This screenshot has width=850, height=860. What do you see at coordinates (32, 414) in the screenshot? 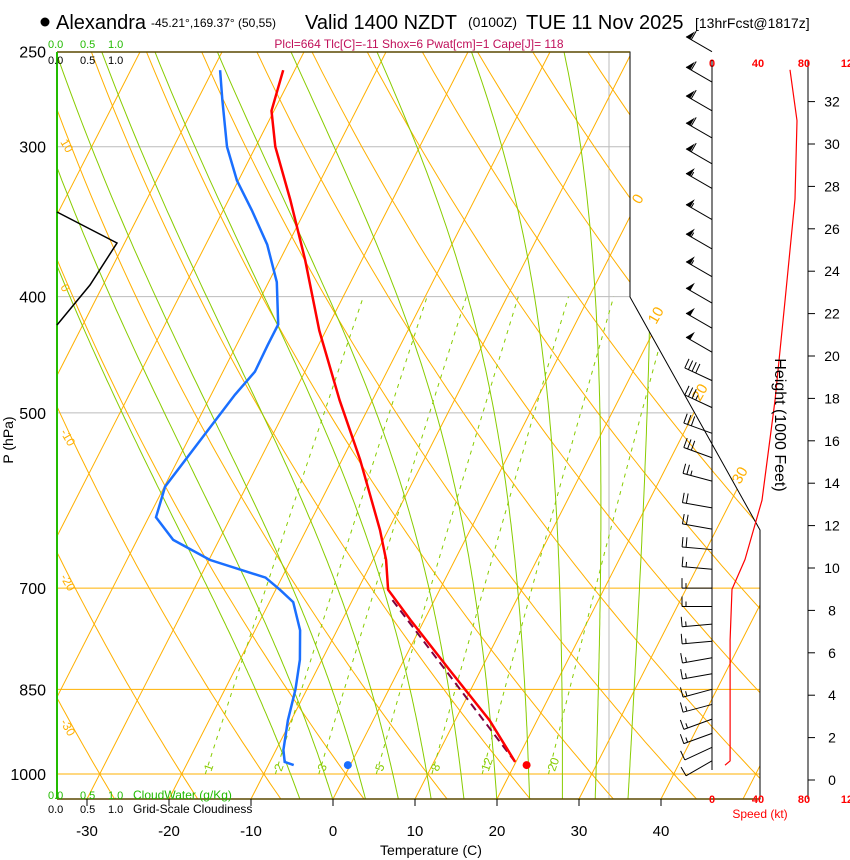
I see `p-tick-label: 500` at bounding box center [32, 414].